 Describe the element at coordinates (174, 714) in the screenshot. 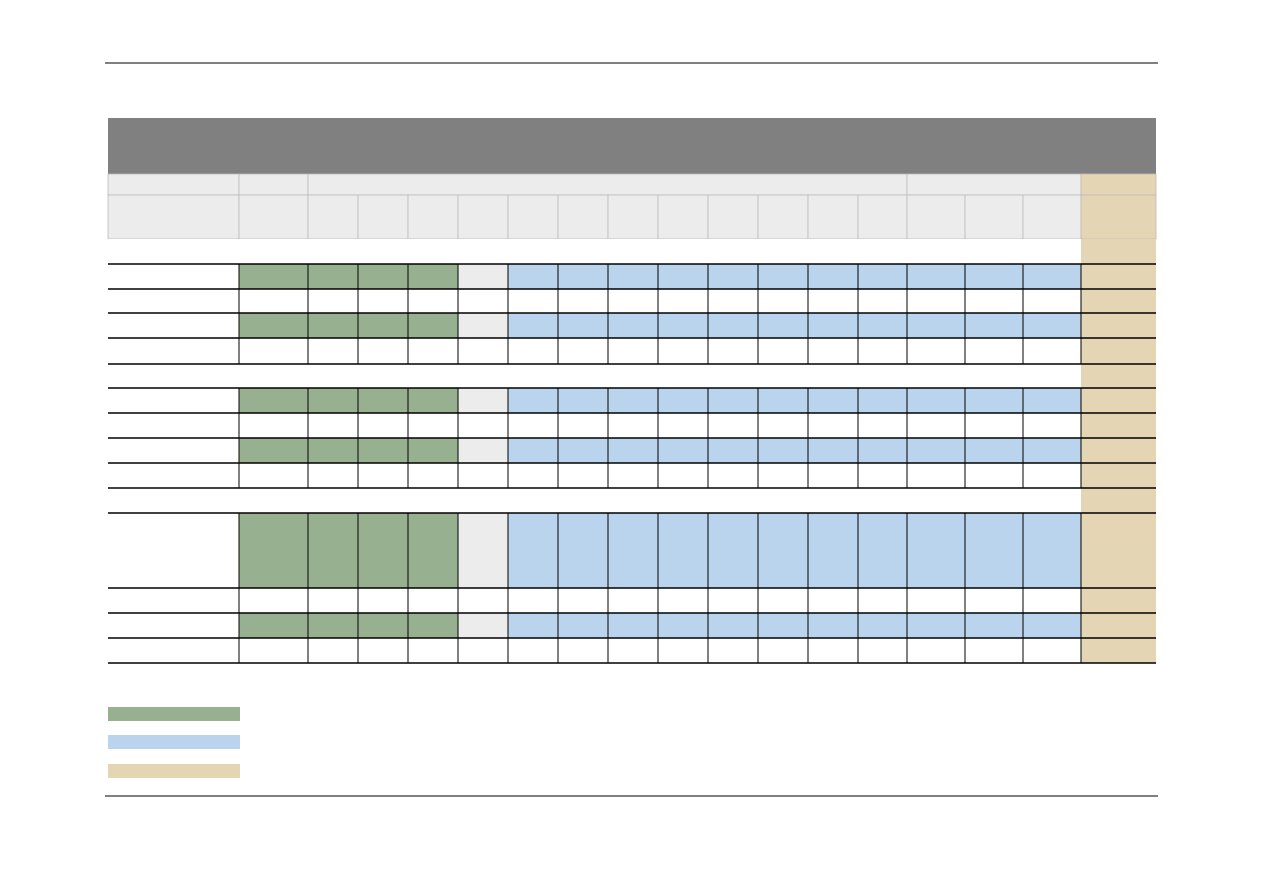

I see `legend-swatch-green` at that location.